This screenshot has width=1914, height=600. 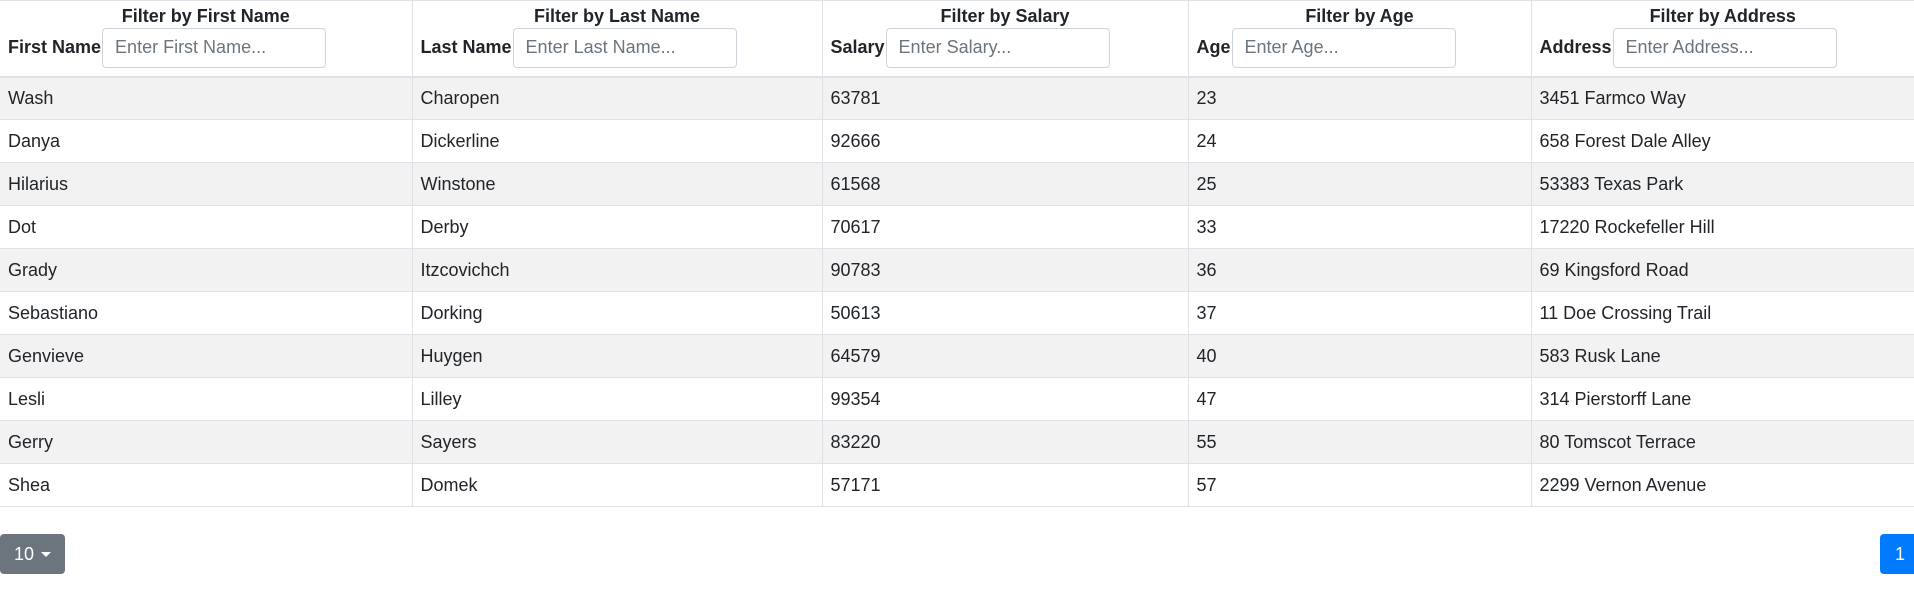 What do you see at coordinates (1899, 553) in the screenshot?
I see `page-number: 1` at bounding box center [1899, 553].